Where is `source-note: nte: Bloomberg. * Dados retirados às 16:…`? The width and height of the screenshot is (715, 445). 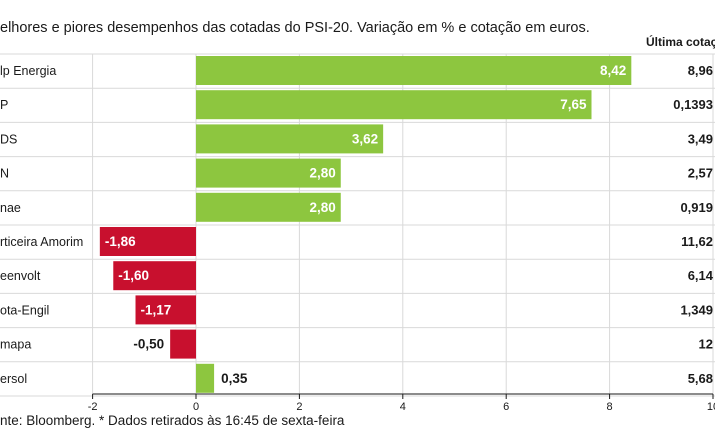
source-note: nte: Bloomberg. * Dados retirados às 16:… is located at coordinates (172, 420).